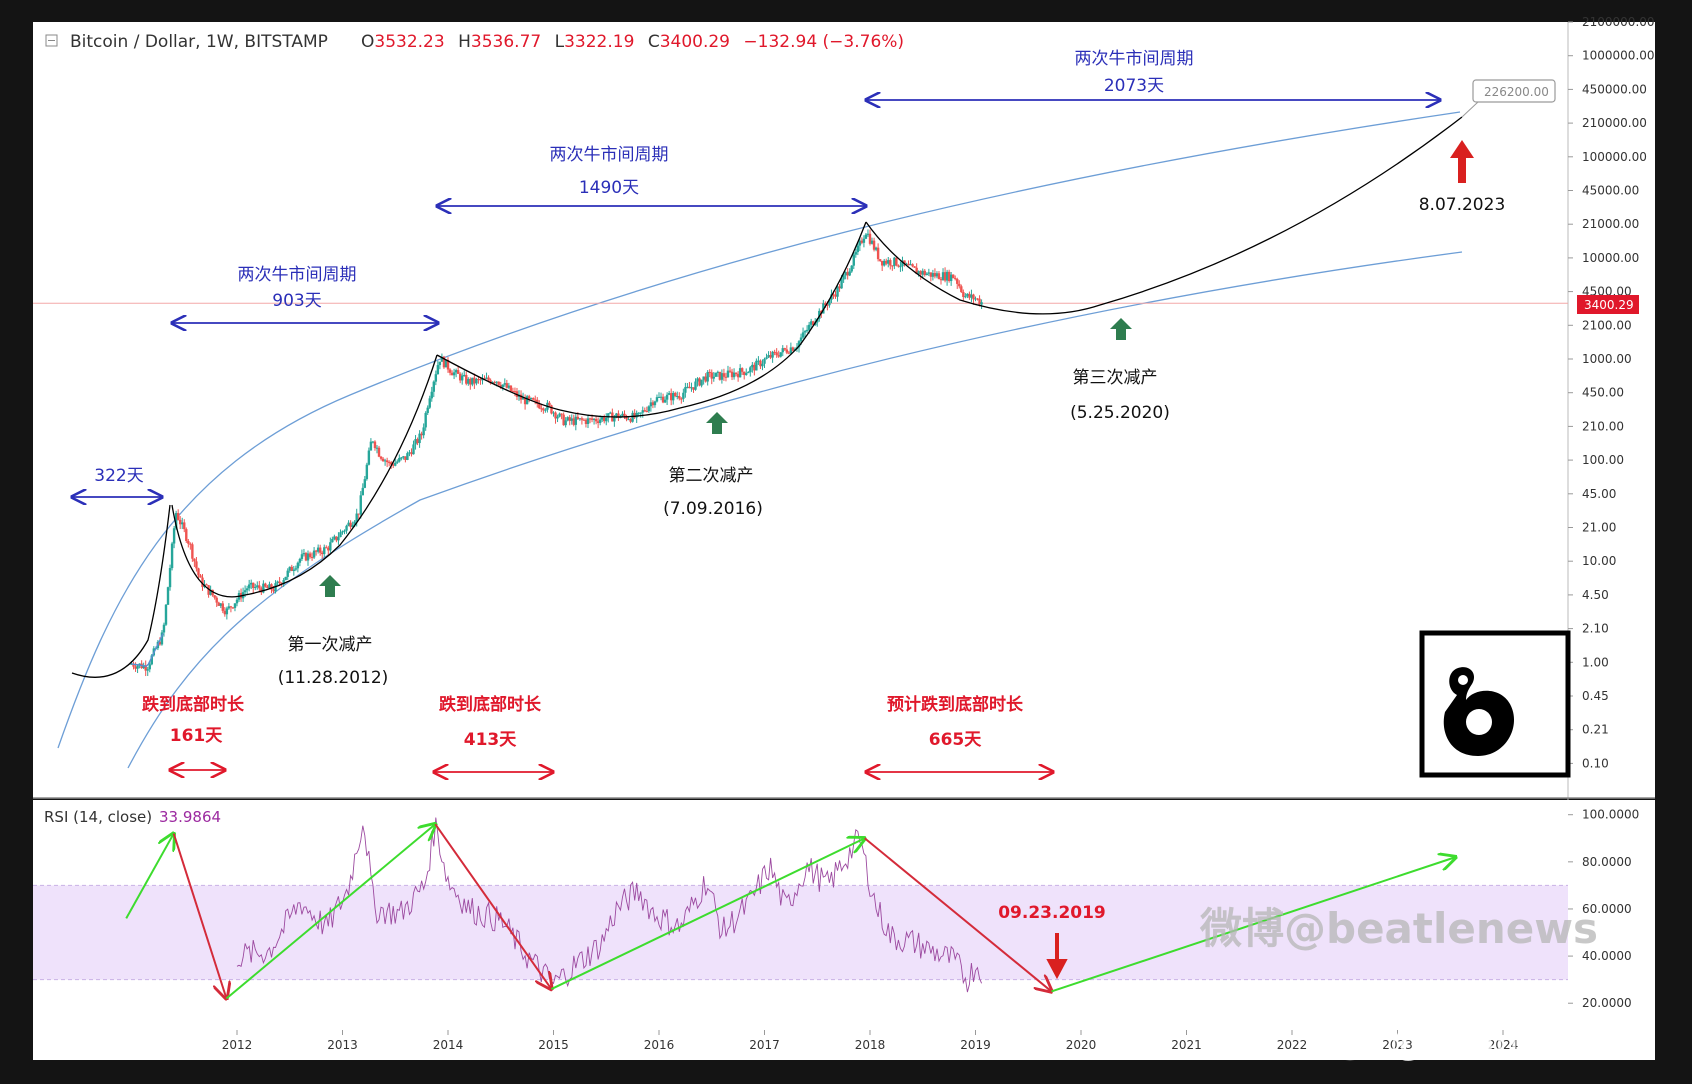 The image size is (1692, 1084). What do you see at coordinates (51, 40) in the screenshot?
I see `header-collapse-icon` at bounding box center [51, 40].